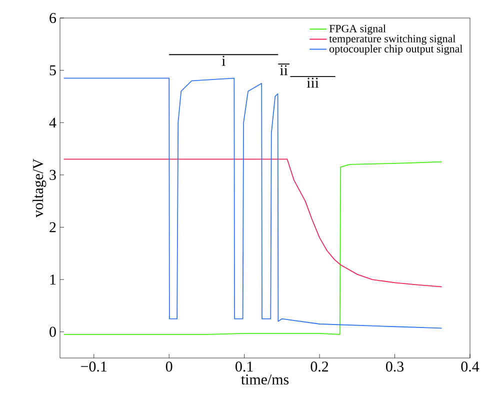 Image resolution: width=485 pixels, height=407 pixels. I want to click on y-tick-label: 3, so click(53, 175).